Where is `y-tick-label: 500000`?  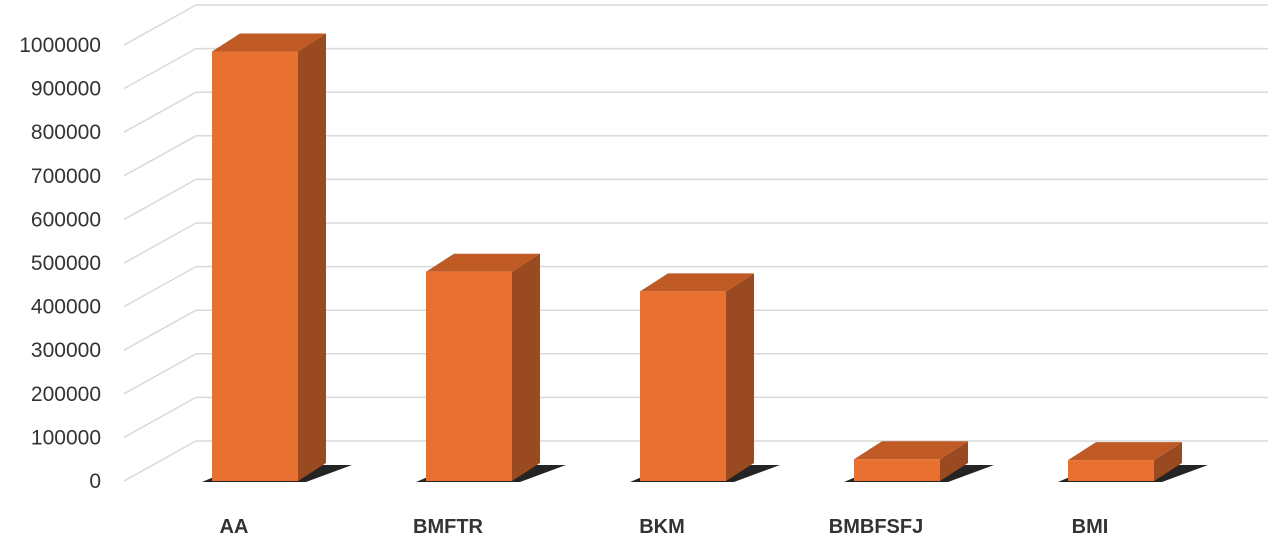 y-tick-label: 500000 is located at coordinates (66, 263).